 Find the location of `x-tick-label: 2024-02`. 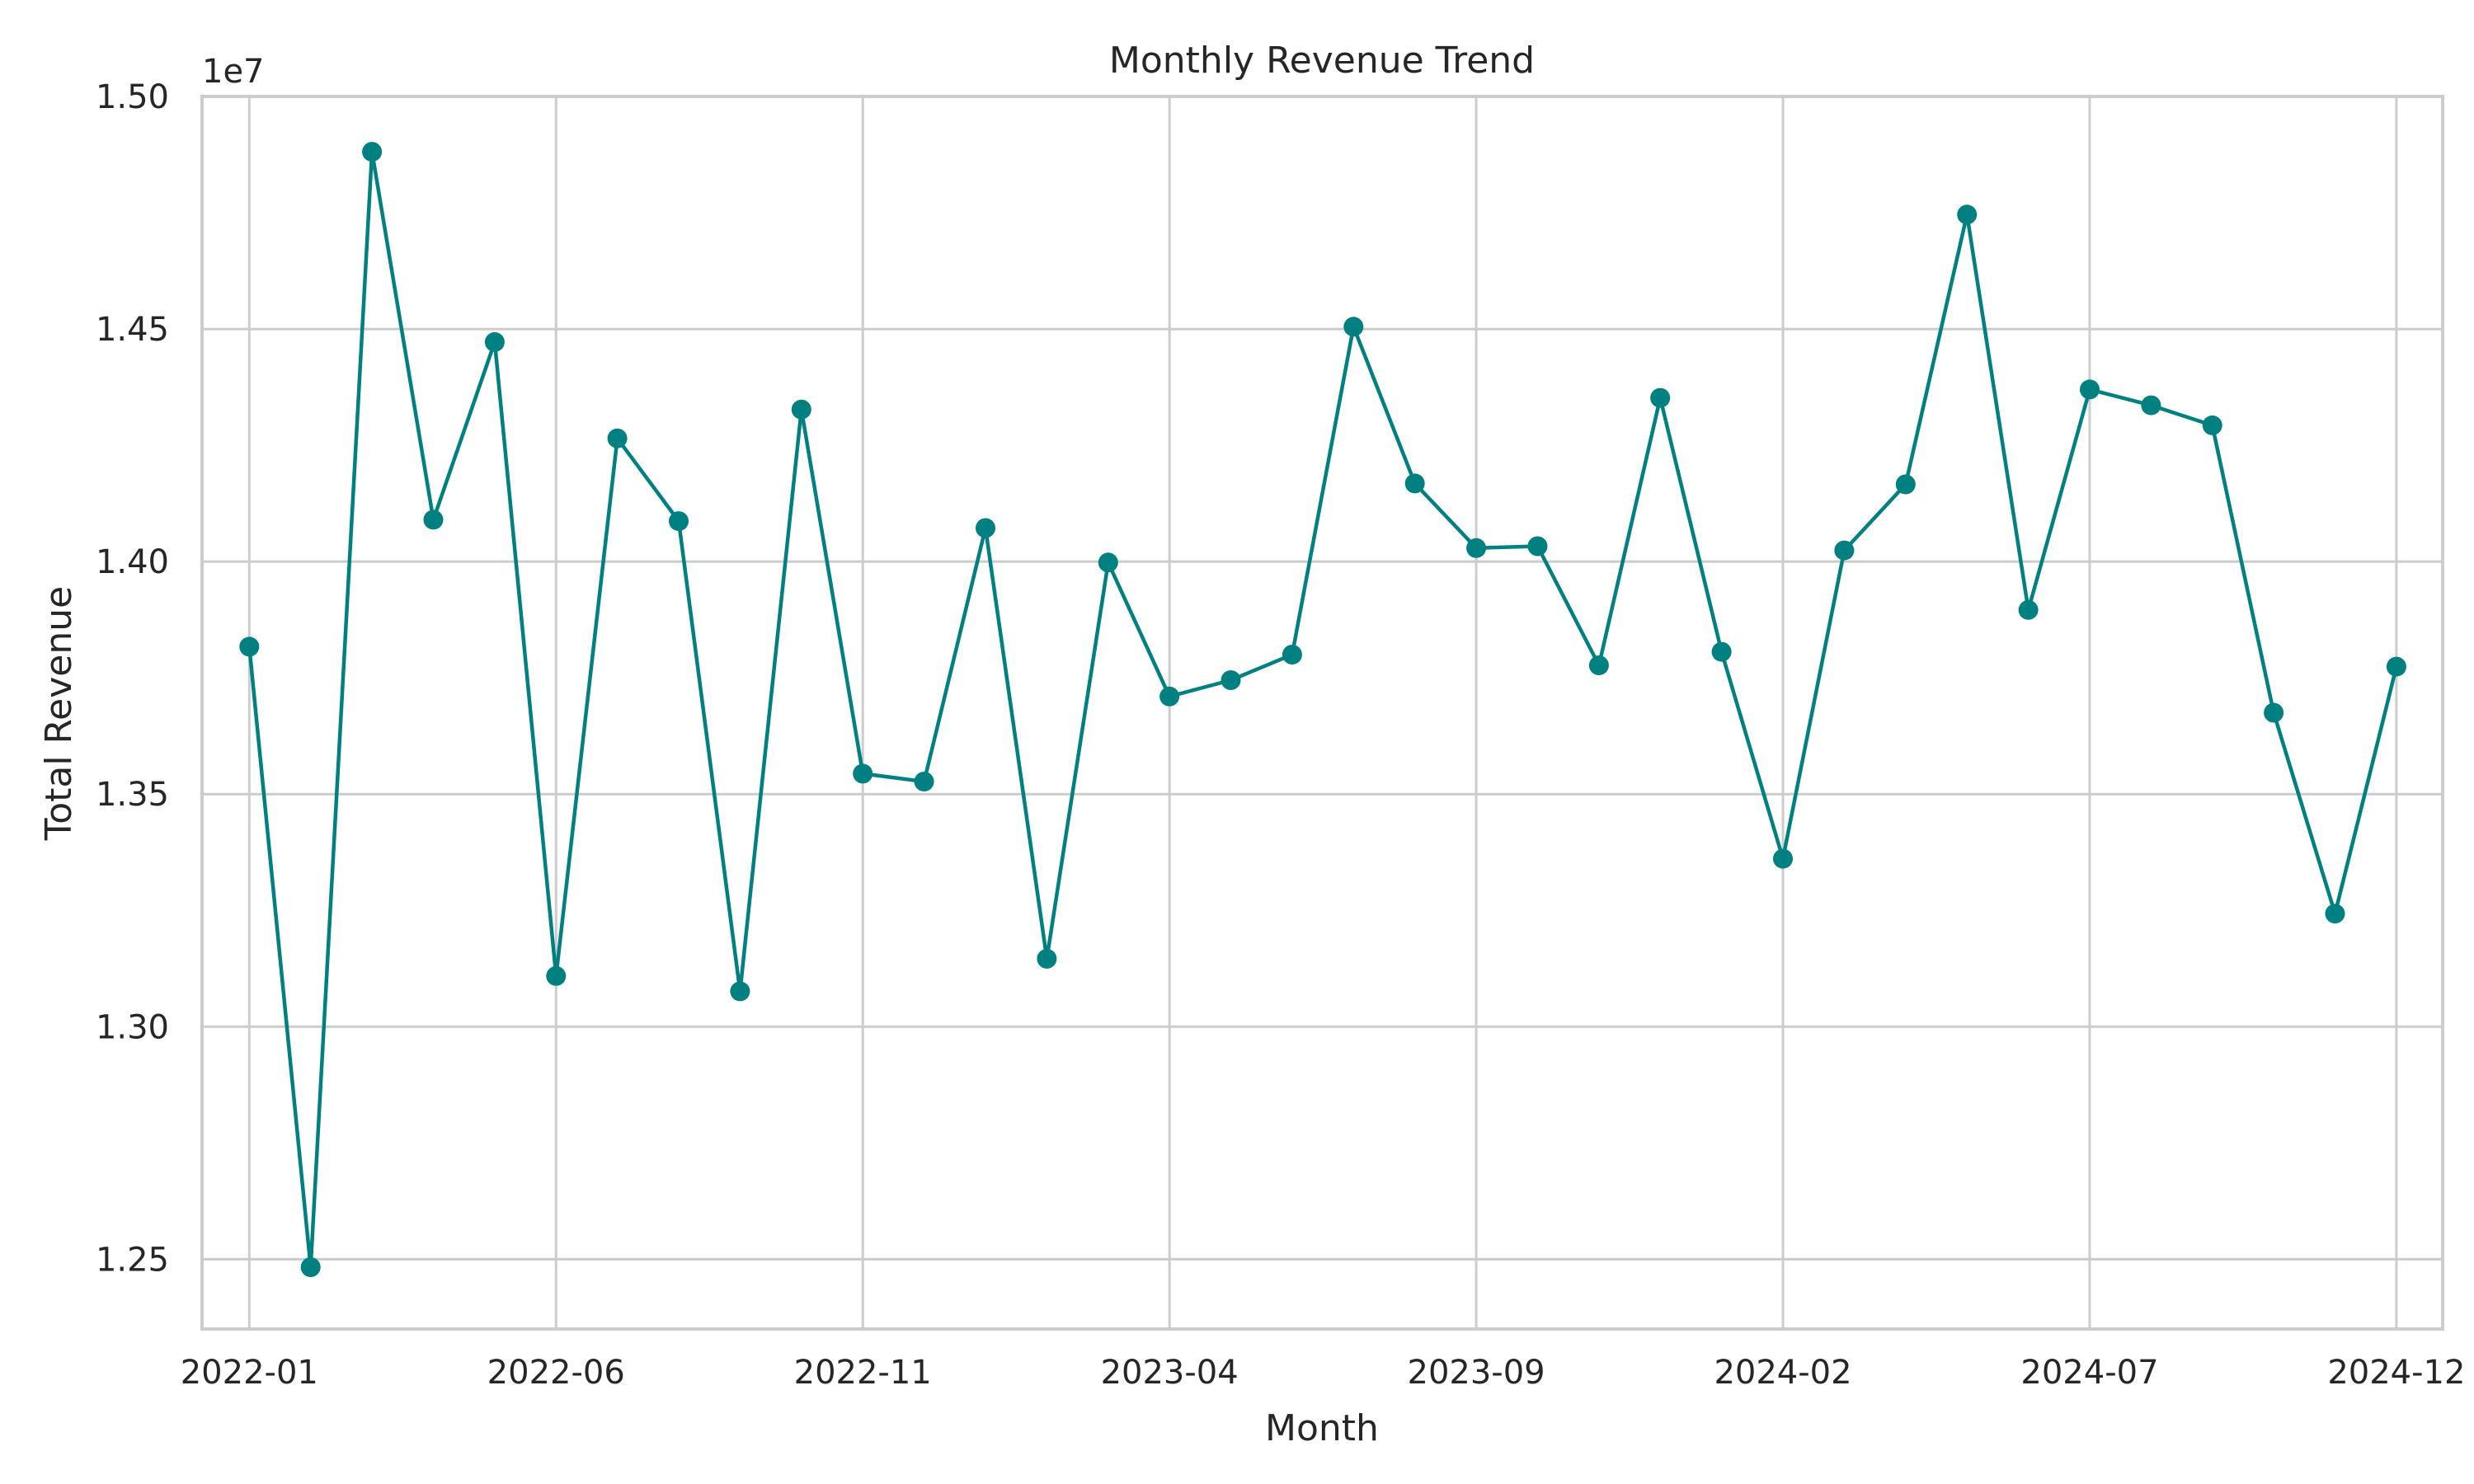

x-tick-label: 2024-02 is located at coordinates (1782, 1373).